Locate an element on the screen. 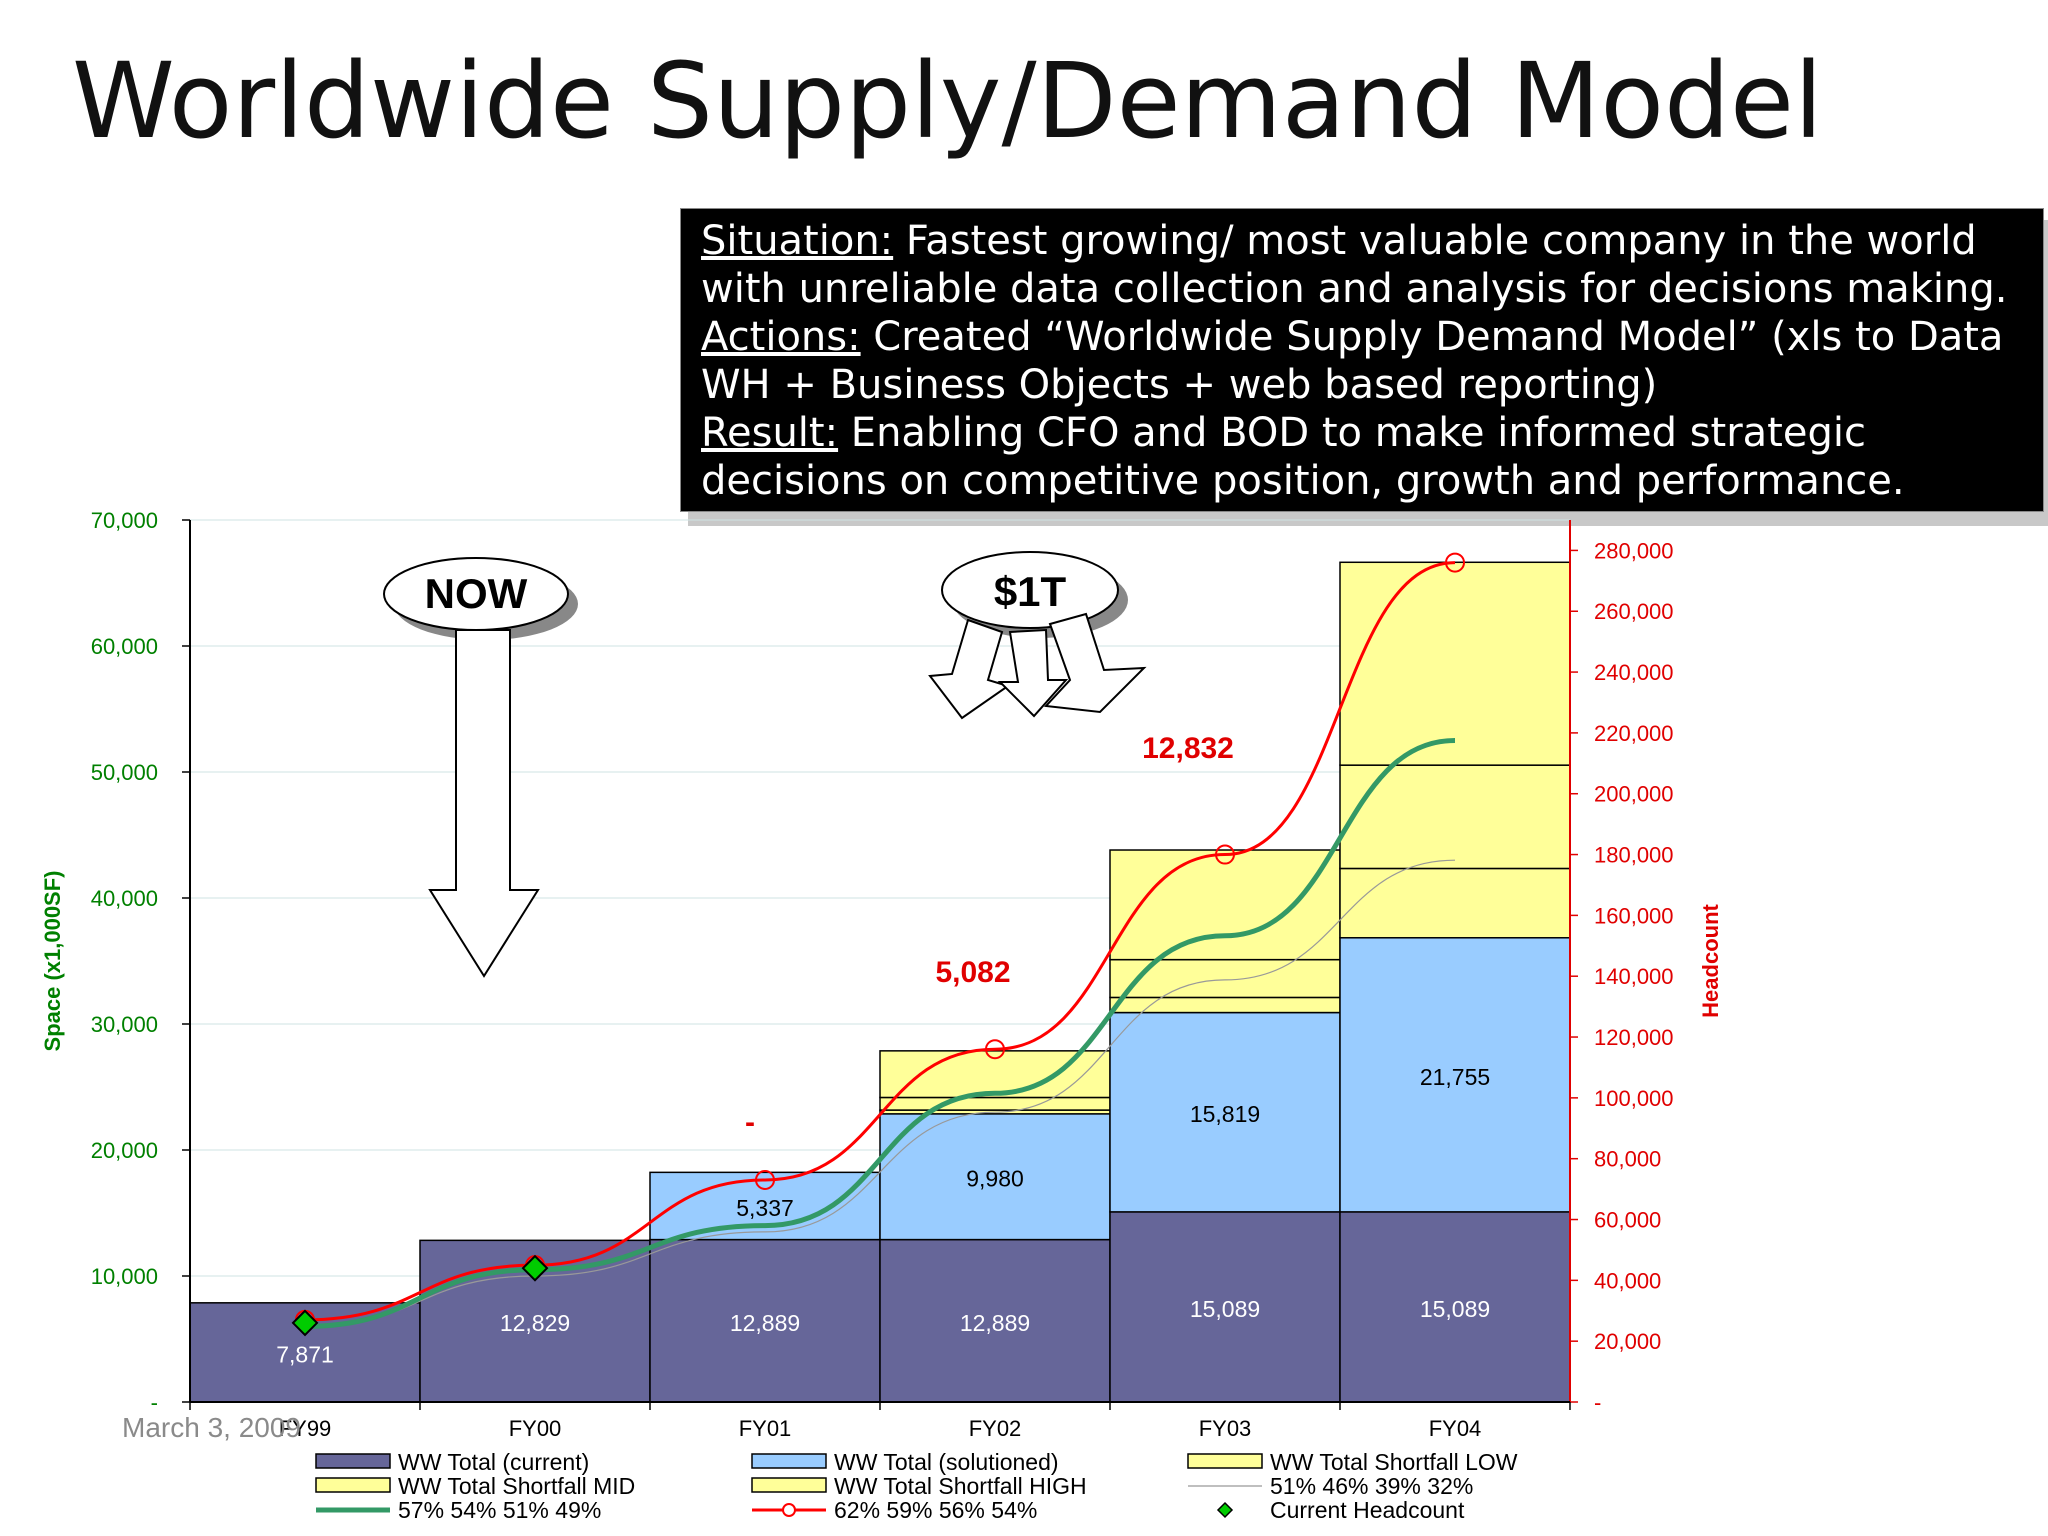  left-tick-label: - is located at coordinates (154, 1402).